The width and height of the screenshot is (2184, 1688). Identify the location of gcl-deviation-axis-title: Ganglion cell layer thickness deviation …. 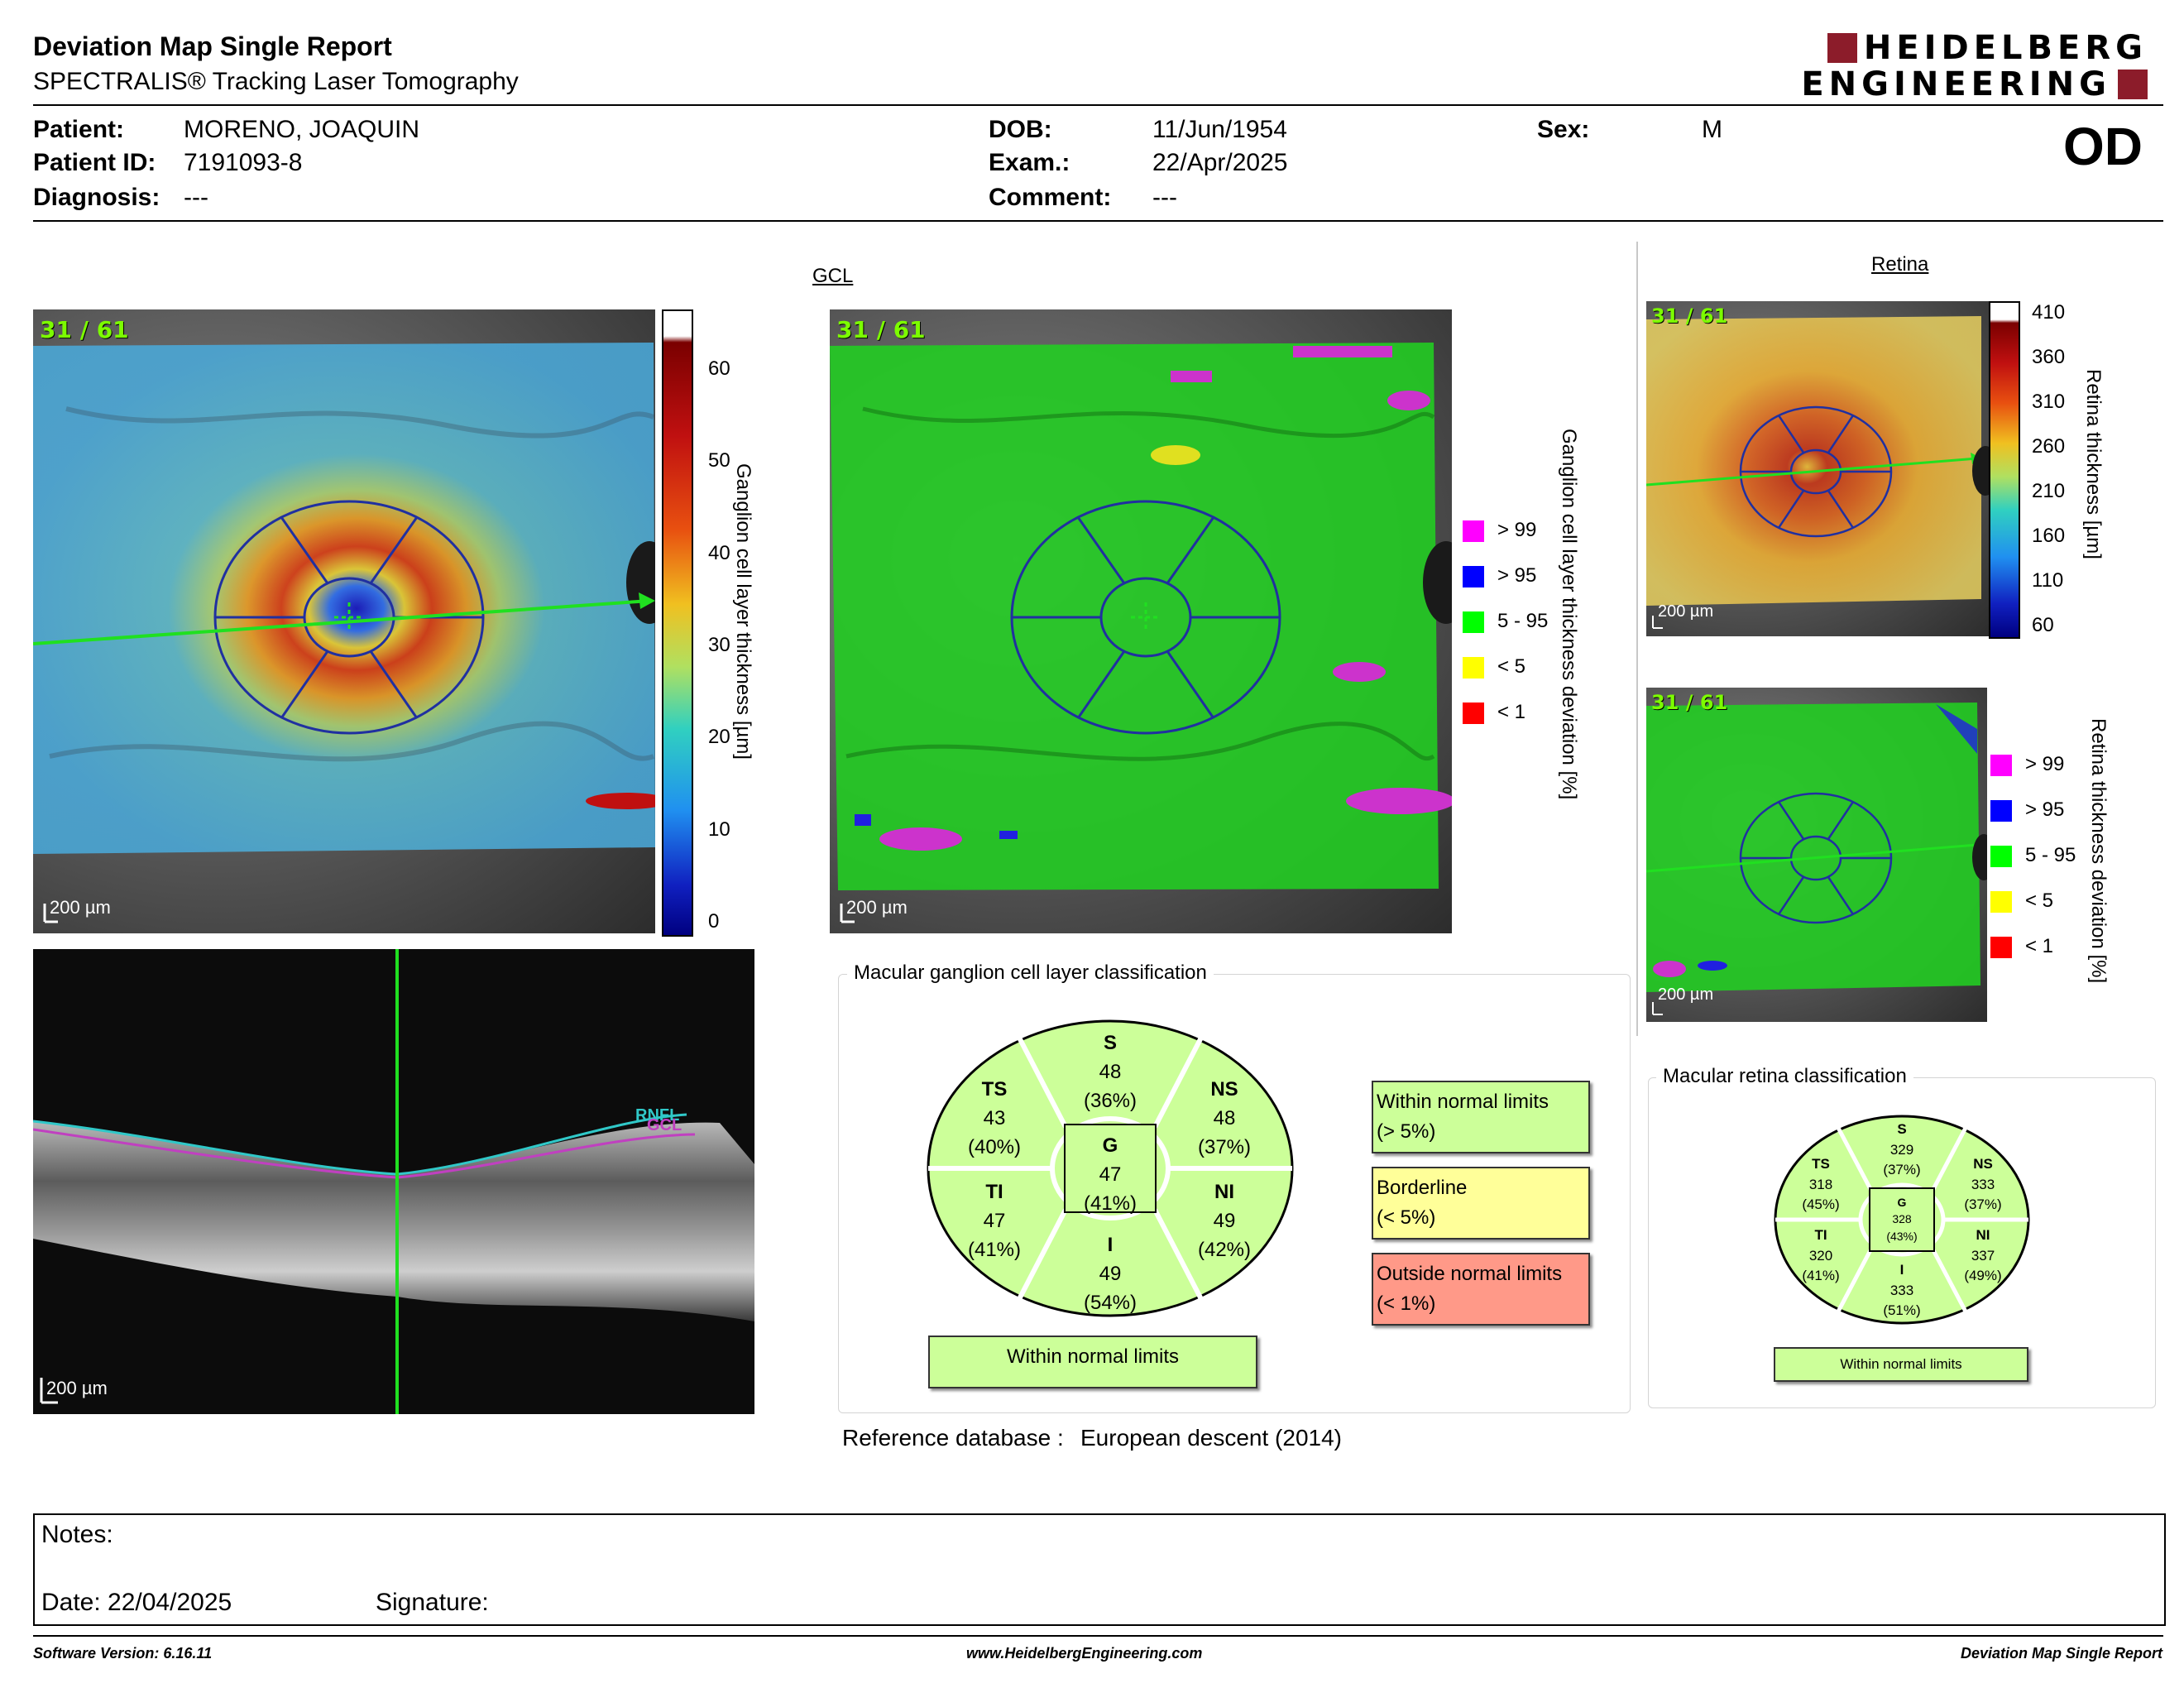
(1569, 614).